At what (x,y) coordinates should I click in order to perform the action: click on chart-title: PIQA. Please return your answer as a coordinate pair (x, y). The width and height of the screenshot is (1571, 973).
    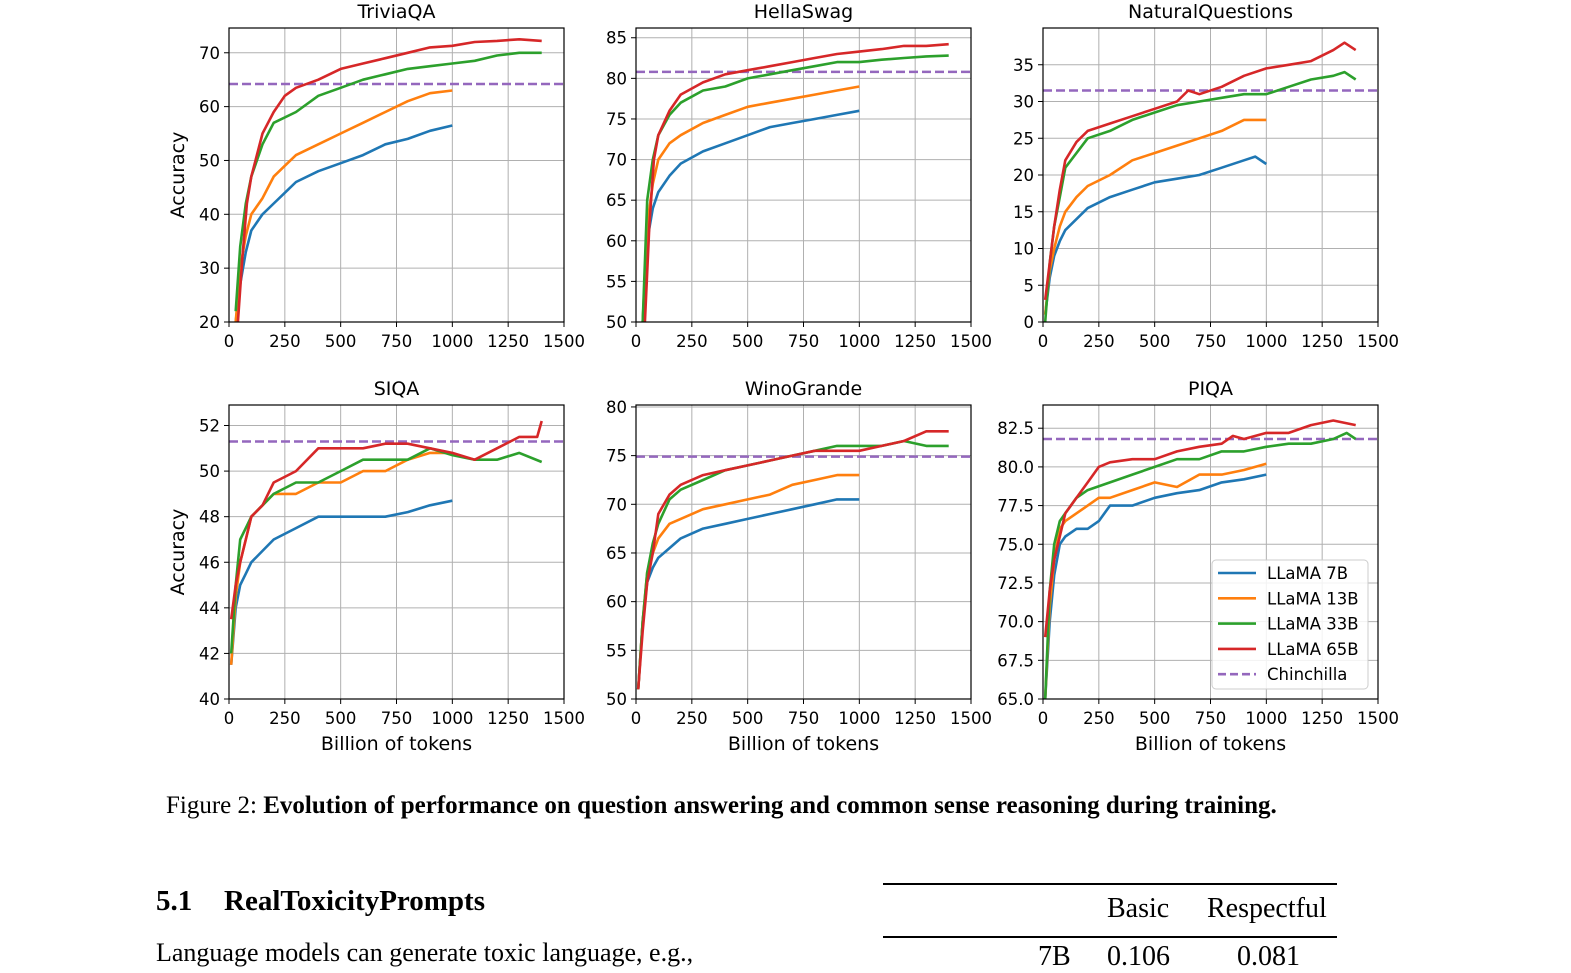
    Looking at the image, I should click on (1210, 389).